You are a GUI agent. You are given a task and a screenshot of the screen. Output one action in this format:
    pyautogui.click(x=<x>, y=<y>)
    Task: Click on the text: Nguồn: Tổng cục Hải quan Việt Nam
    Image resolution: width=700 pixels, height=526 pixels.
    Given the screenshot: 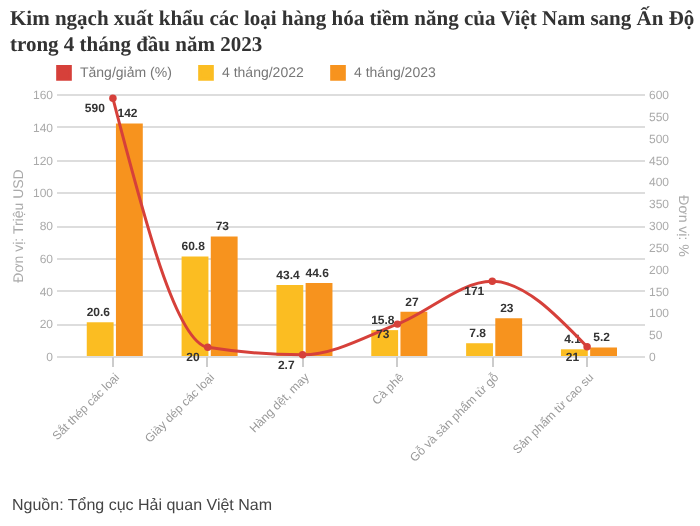 What is the action you would take?
    pyautogui.click(x=142, y=505)
    